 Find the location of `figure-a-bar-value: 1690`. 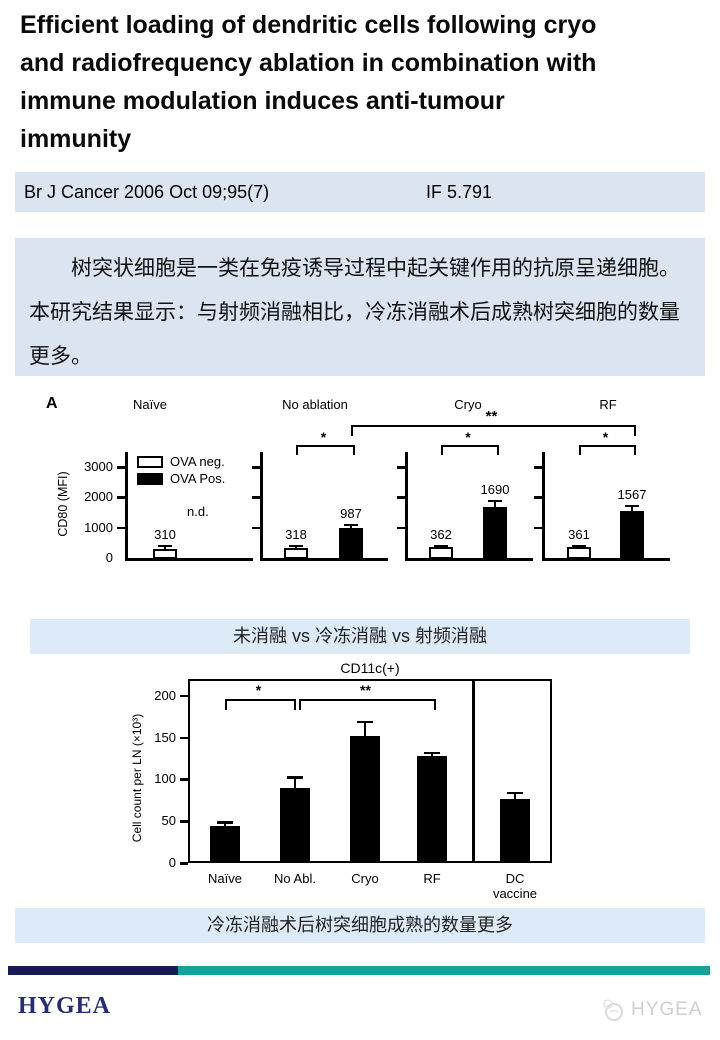

figure-a-bar-value: 1690 is located at coordinates (495, 489).